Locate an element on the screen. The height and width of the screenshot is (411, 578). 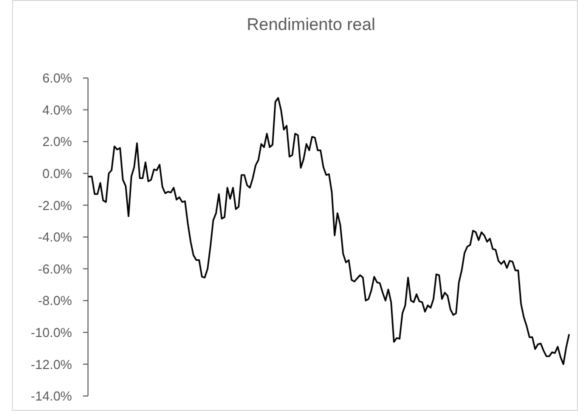
y-tick-label: -6.0% is located at coordinates (55, 268).